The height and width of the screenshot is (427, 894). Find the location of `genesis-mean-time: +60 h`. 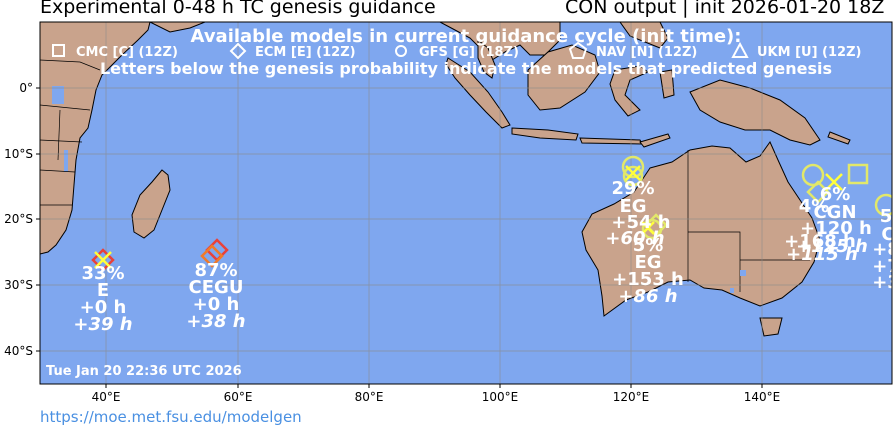

genesis-mean-time: +60 h is located at coordinates (634, 238).